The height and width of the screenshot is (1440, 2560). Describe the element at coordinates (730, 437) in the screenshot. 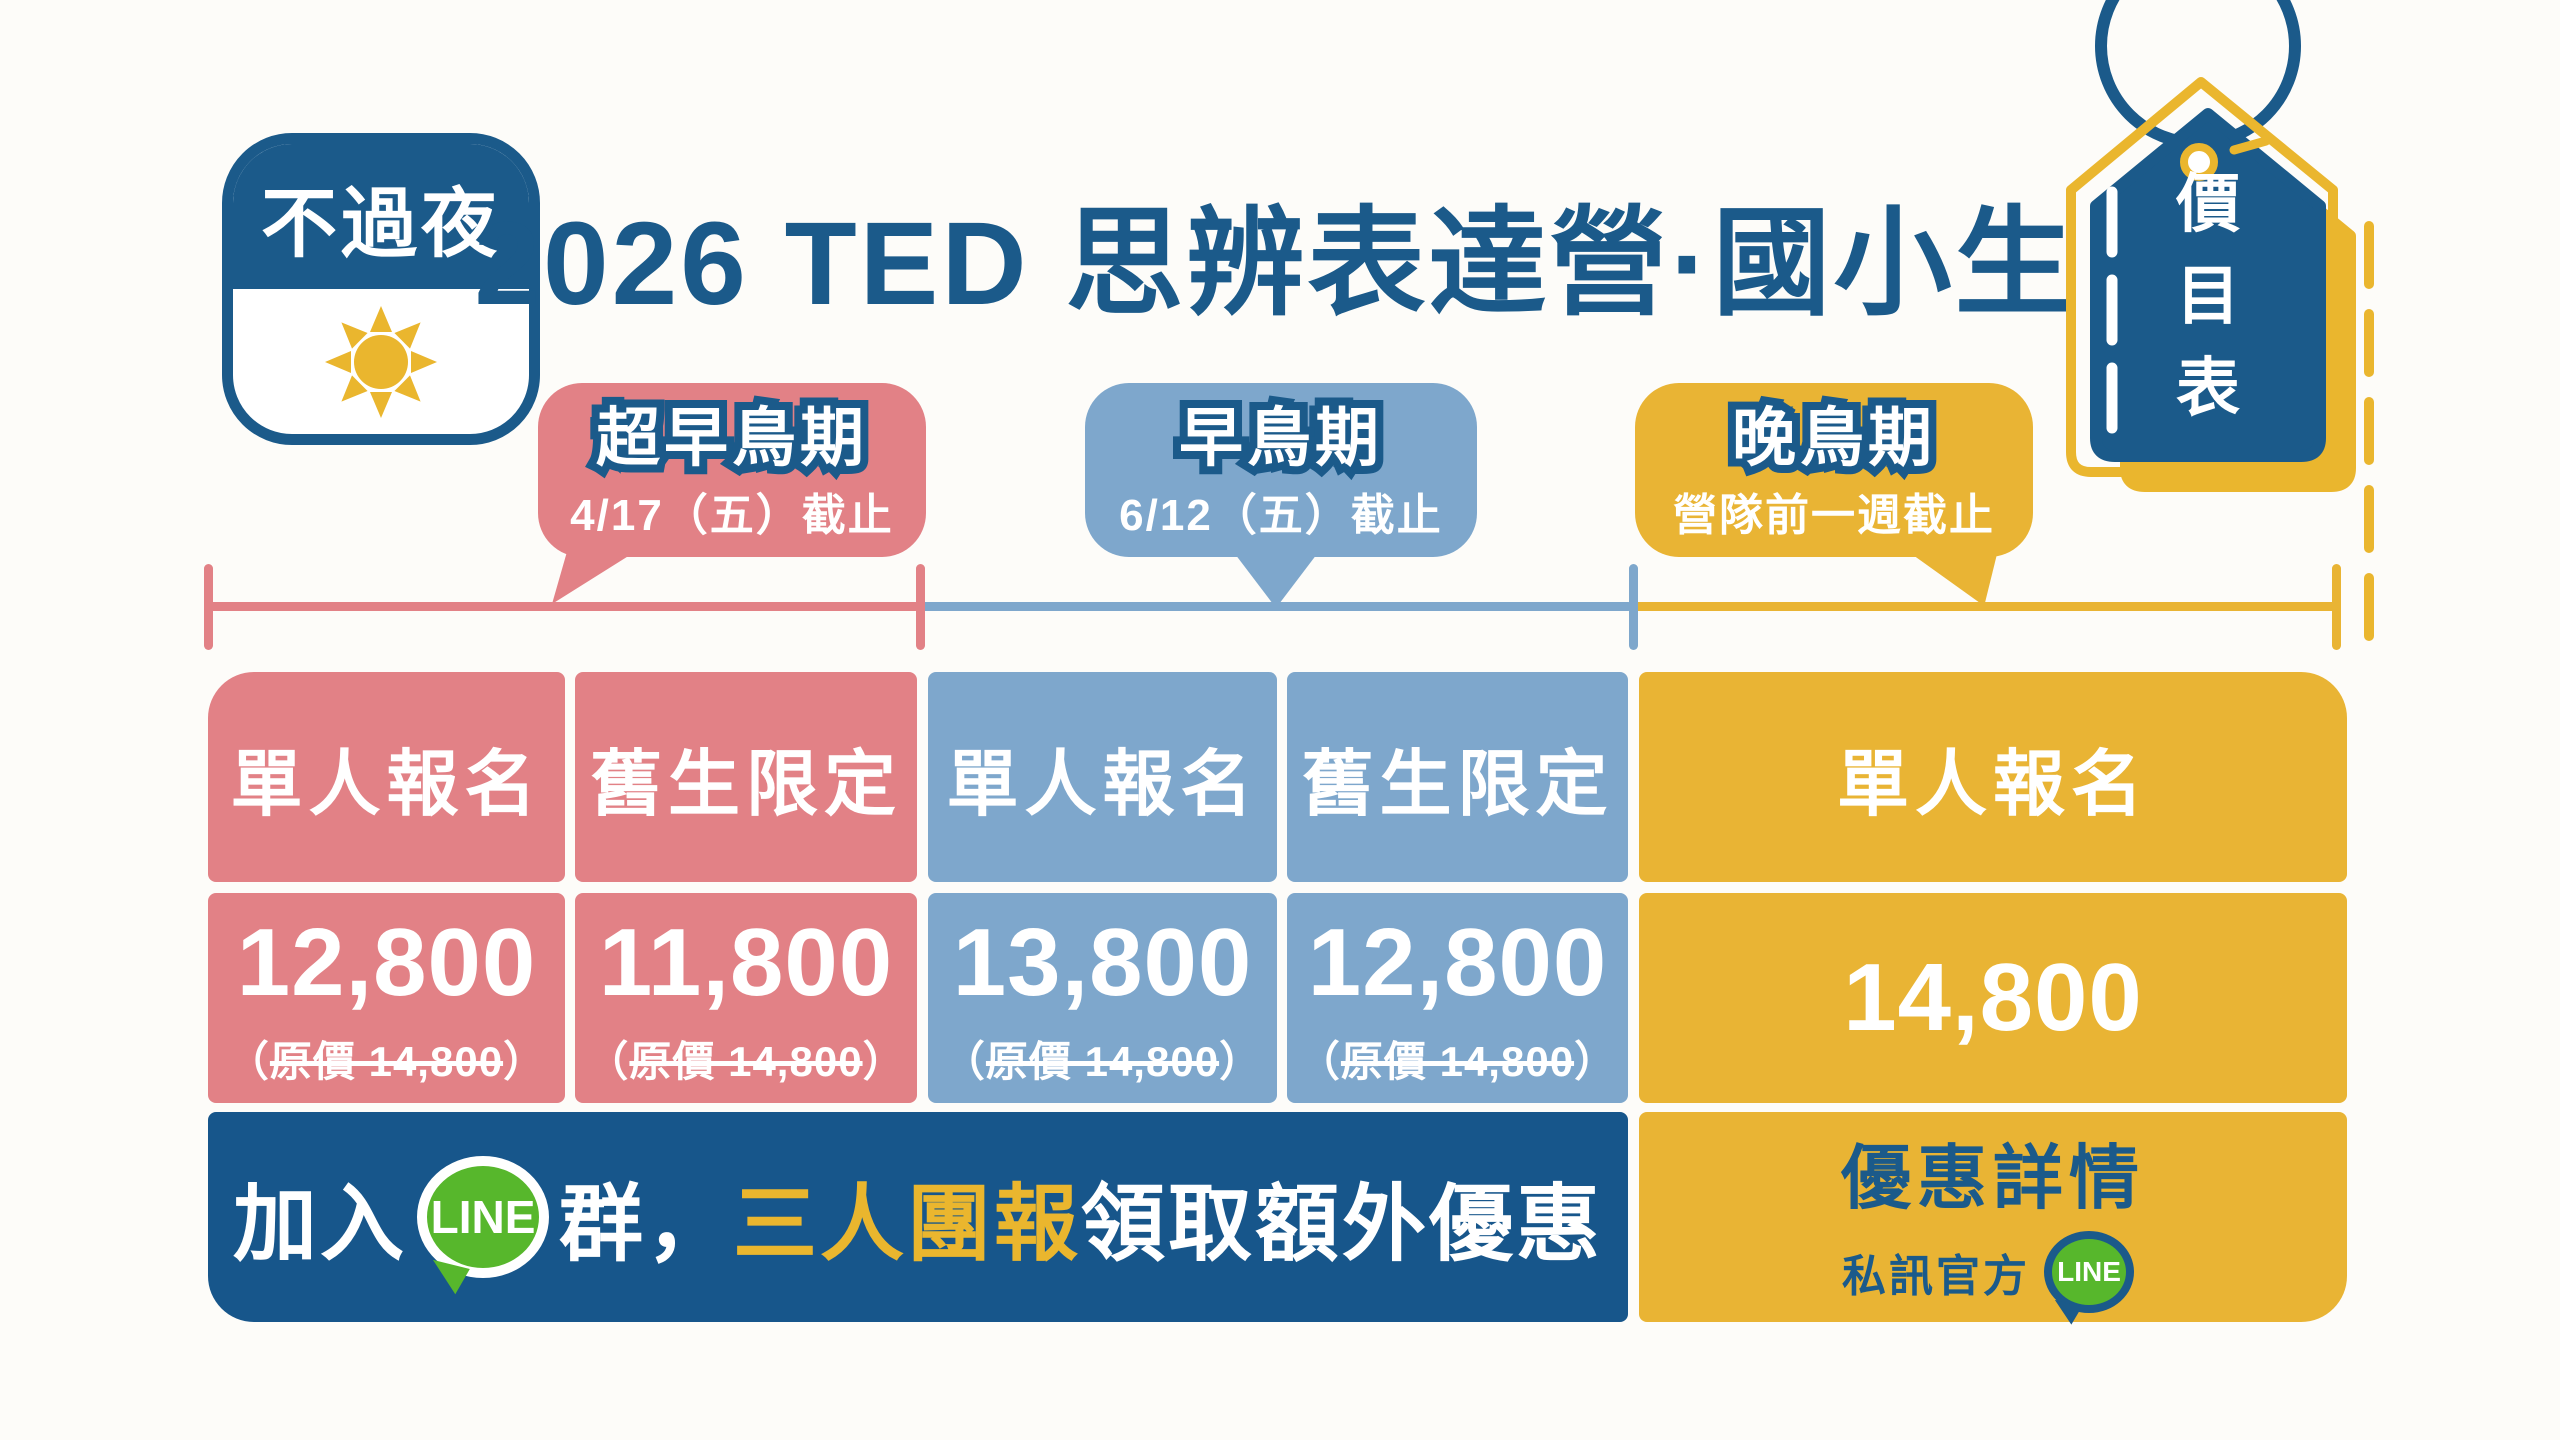

I see `period-name: 超早鳥期 超早鳥期` at that location.